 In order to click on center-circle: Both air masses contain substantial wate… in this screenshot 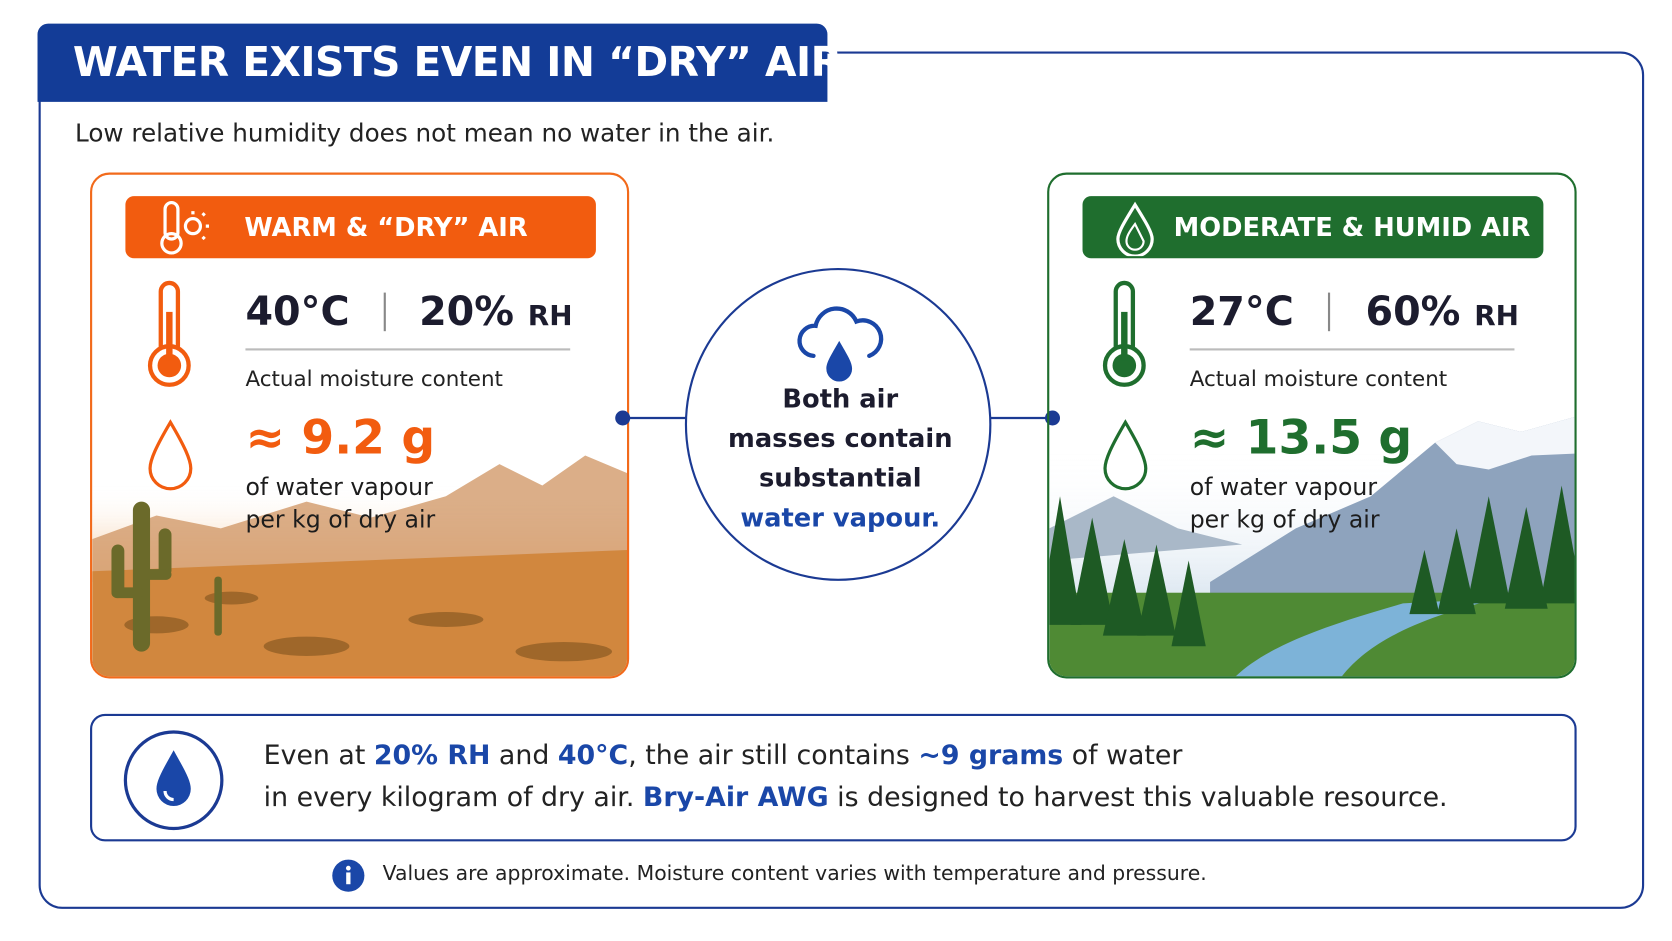, I will do `click(838, 424)`.